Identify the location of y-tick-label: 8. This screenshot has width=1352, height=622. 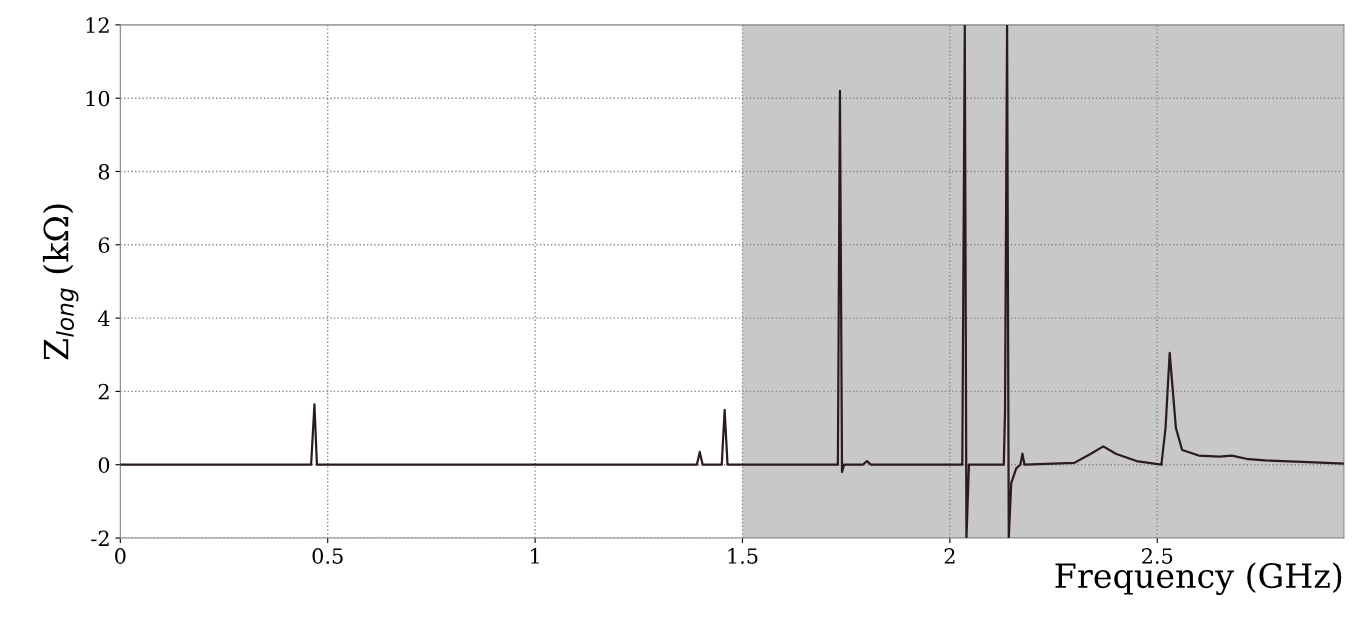
(104, 171).